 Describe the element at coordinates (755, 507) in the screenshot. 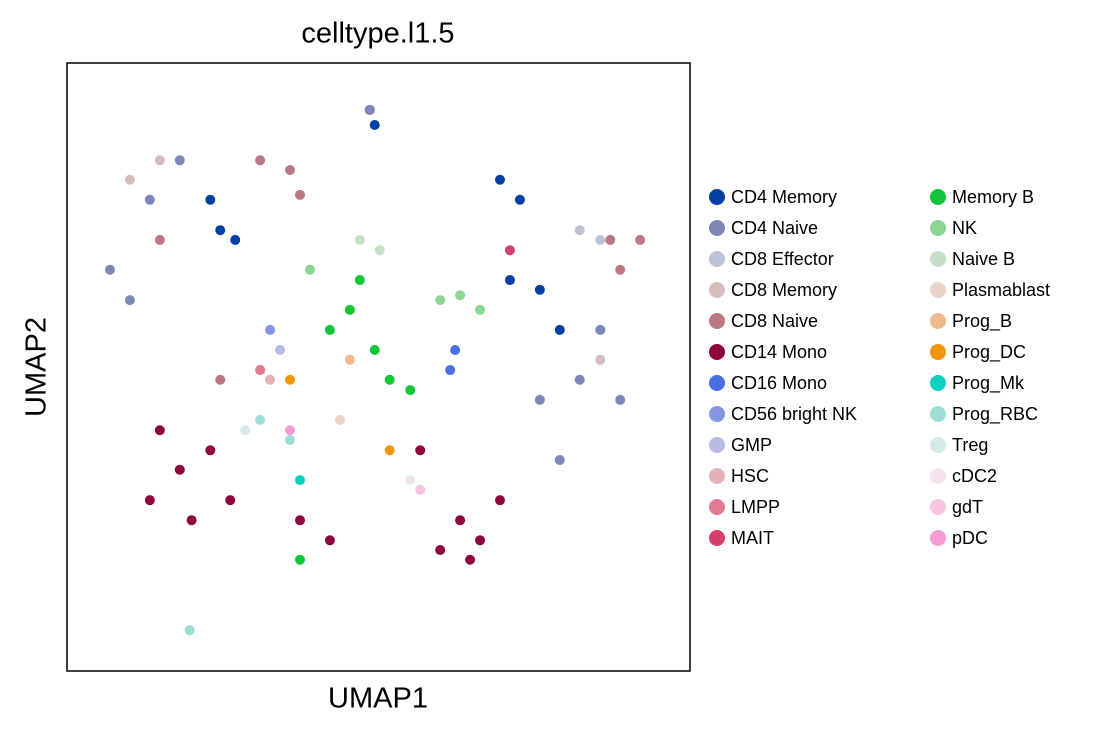

I see `legend-label: LMPP` at that location.